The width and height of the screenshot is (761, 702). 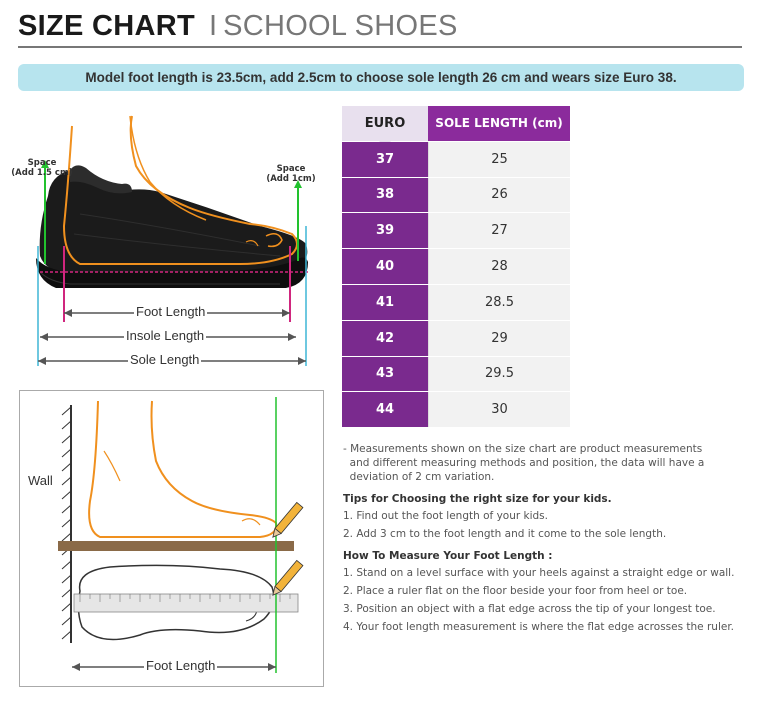 I want to click on measure-illustration, so click(x=181, y=535).